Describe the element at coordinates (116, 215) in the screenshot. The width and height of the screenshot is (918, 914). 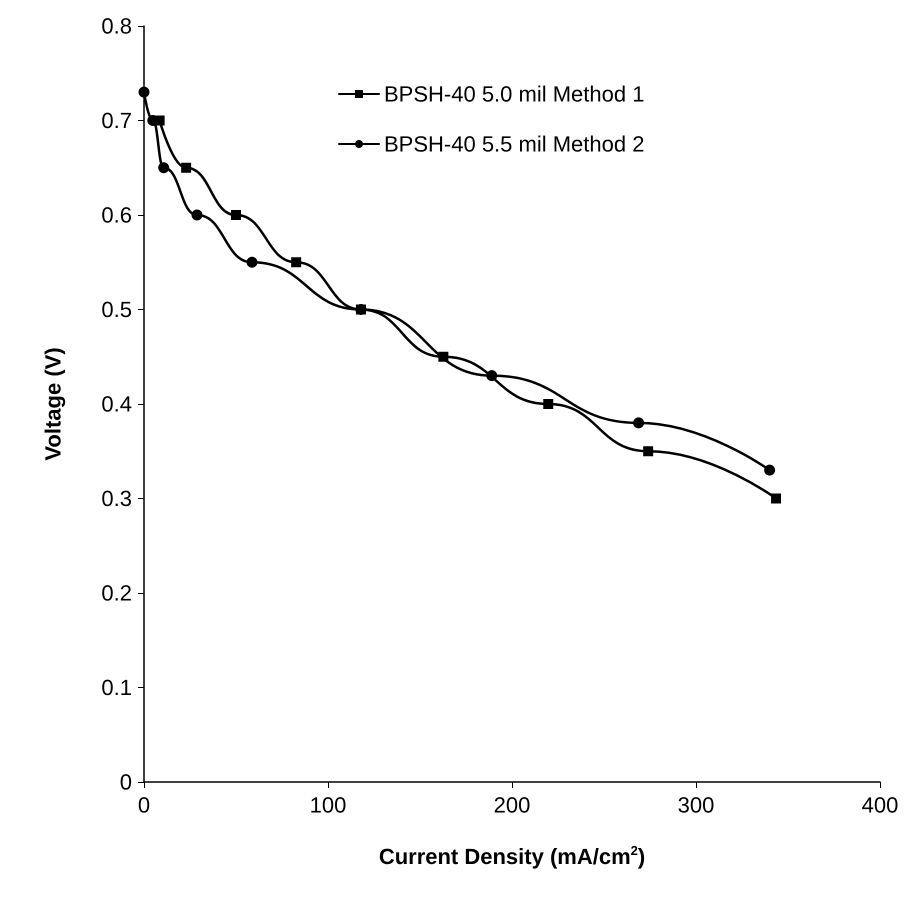
I see `y-tick-label: 0.6` at that location.